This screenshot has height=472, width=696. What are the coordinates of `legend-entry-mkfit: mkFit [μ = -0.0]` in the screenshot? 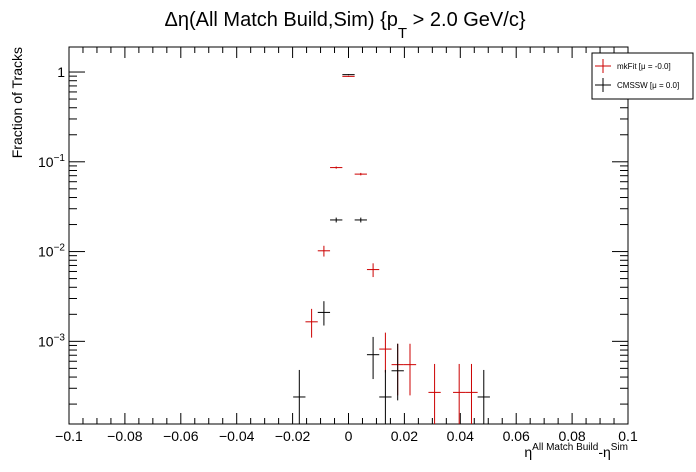 It's located at (644, 66).